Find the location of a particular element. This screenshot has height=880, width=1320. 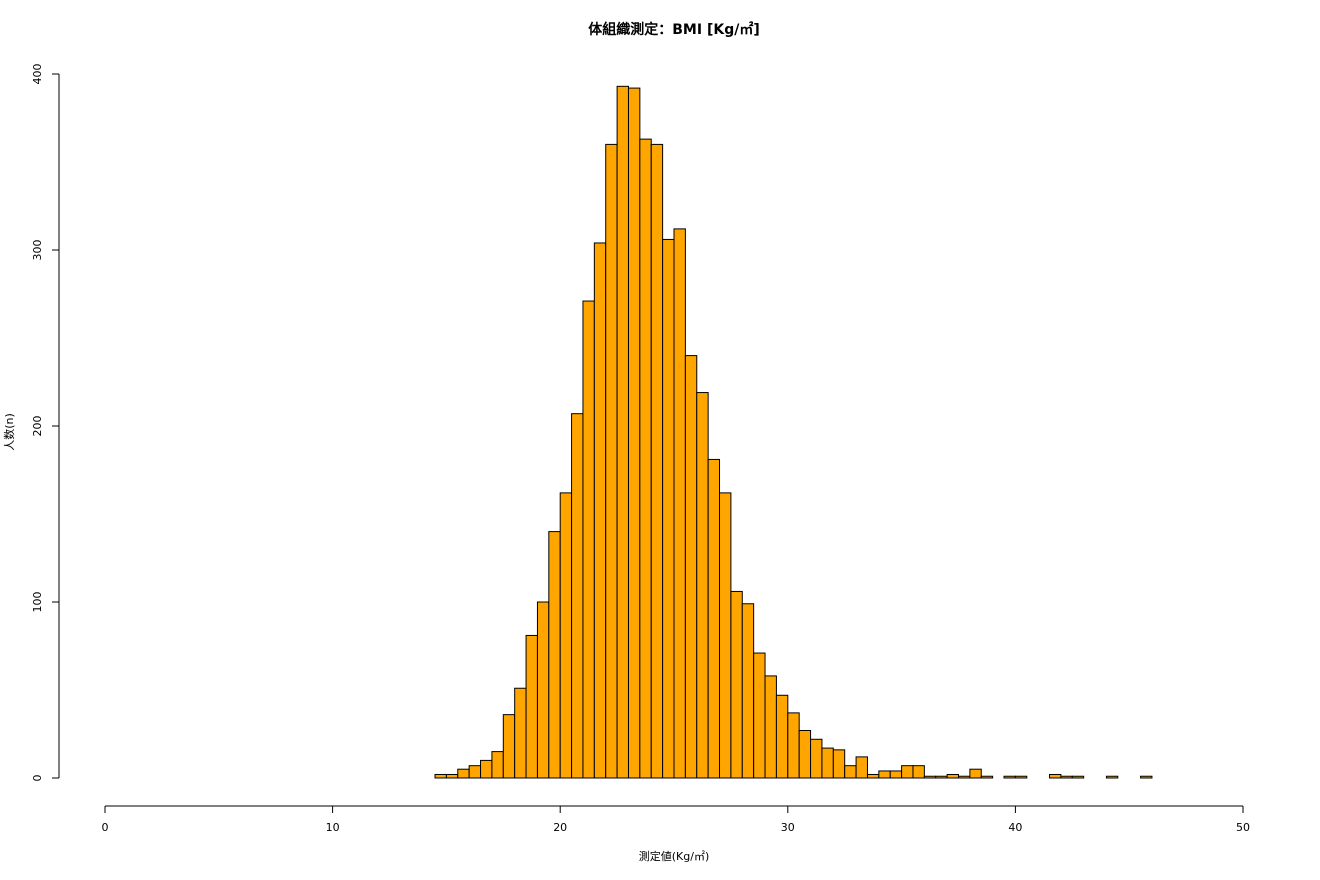

chart-title: 体組織測定：BMI [Kg/㎡] is located at coordinates (673, 29).